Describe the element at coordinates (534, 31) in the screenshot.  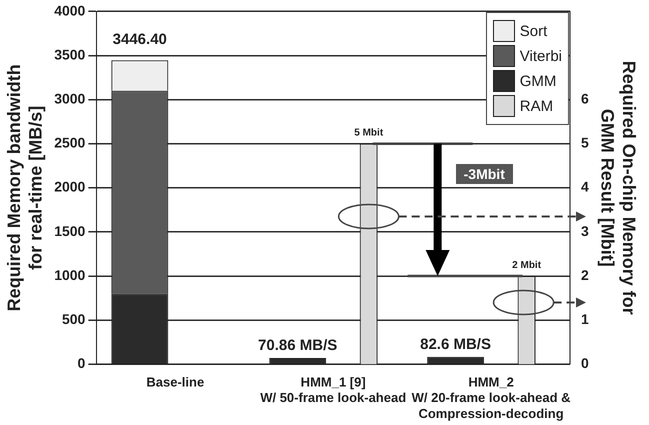
I see `legend-label: Sort` at that location.